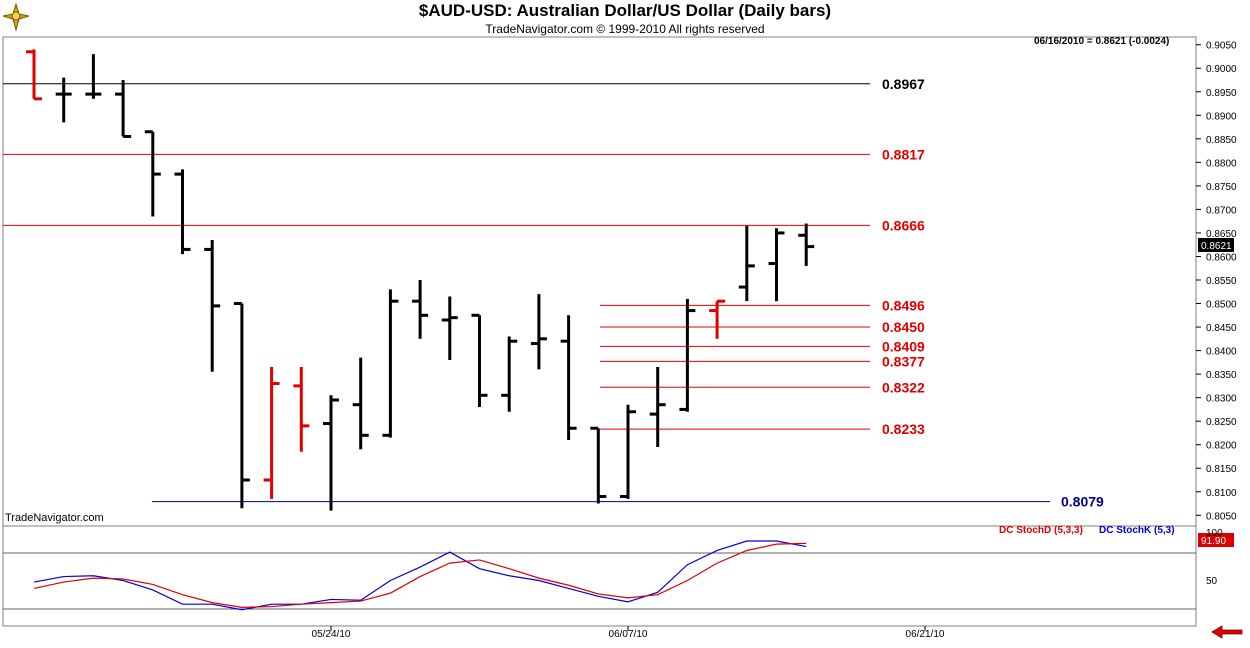 This screenshot has height=648, width=1250. What do you see at coordinates (903, 429) in the screenshot?
I see `level-label: 0.8233` at bounding box center [903, 429].